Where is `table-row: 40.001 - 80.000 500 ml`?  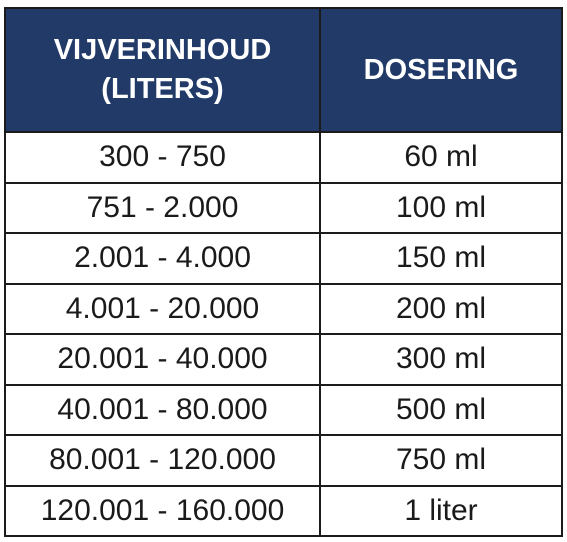
table-row: 40.001 - 80.000 500 ml is located at coordinates (283, 409).